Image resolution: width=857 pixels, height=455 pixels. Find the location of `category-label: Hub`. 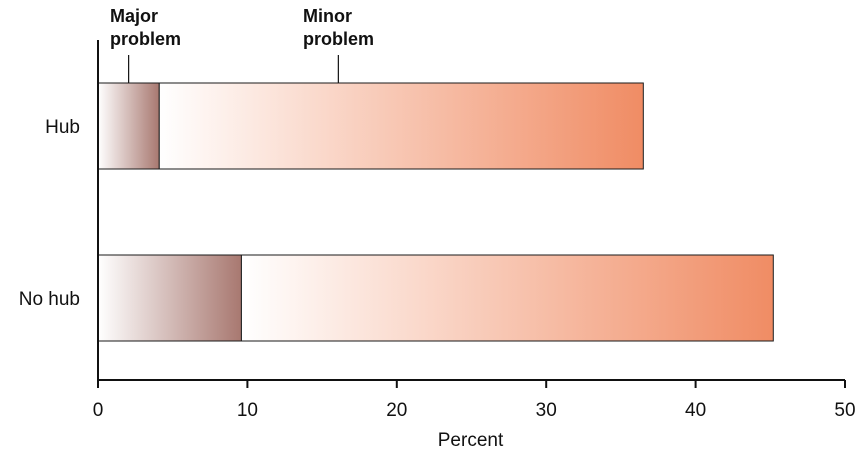

category-label: Hub is located at coordinates (62, 127).